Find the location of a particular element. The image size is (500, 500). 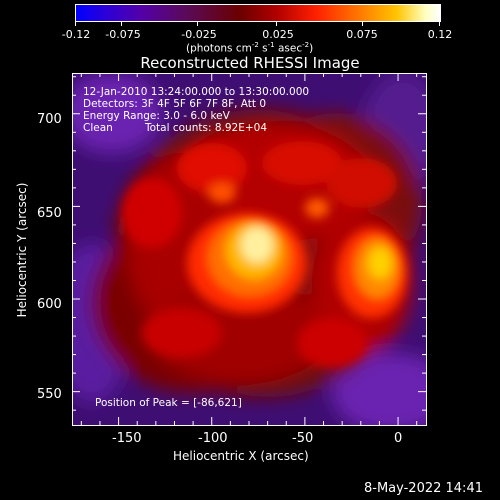

x-tick-label: -100 is located at coordinates (213, 438).